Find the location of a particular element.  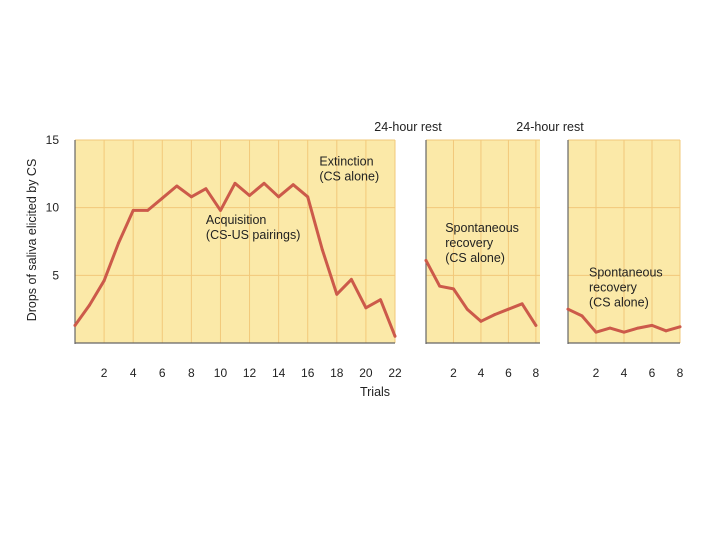

y-tick-label: 5 is located at coordinates (55, 275).